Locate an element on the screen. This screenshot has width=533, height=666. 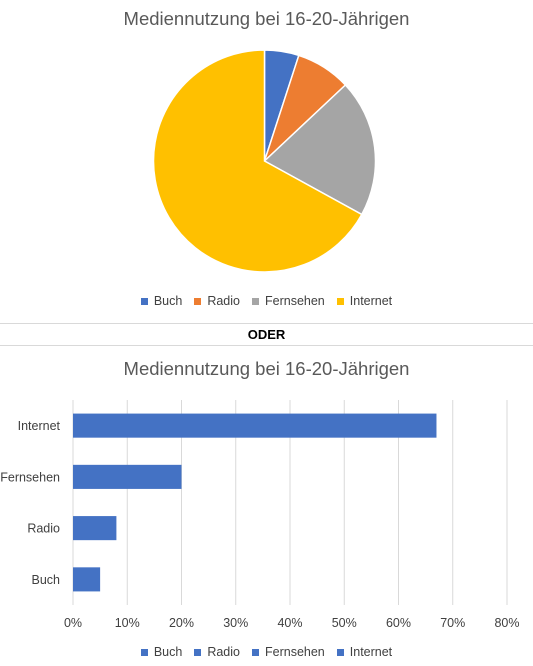
pie-legend-item-internet: Internet is located at coordinates (364, 301).